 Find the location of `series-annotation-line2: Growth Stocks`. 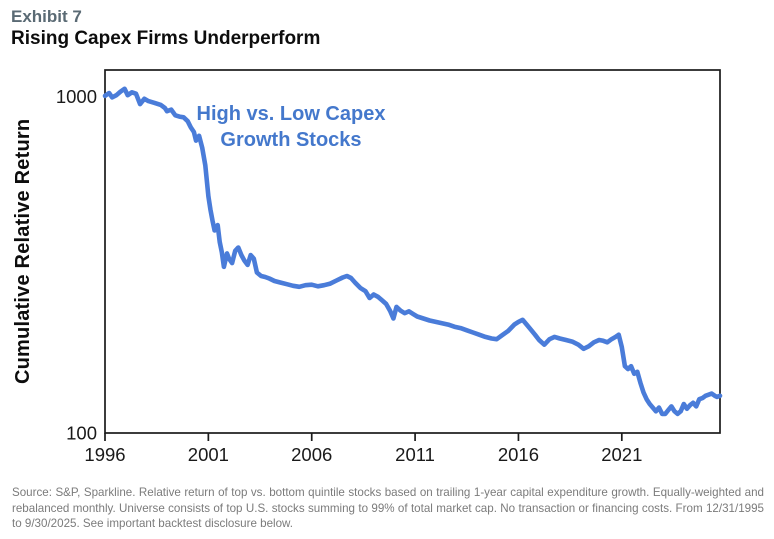

series-annotation-line2: Growth Stocks is located at coordinates (291, 140).